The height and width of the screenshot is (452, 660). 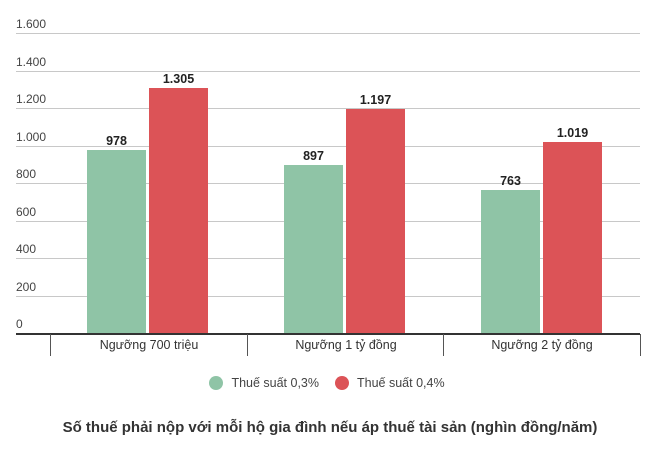 What do you see at coordinates (510, 180) in the screenshot?
I see `bar-value-label: 763` at bounding box center [510, 180].